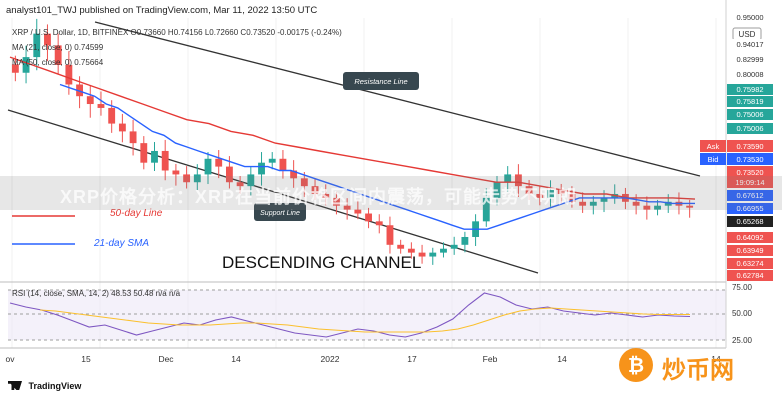  I want to click on bid-value: 0.73530, so click(749, 159).